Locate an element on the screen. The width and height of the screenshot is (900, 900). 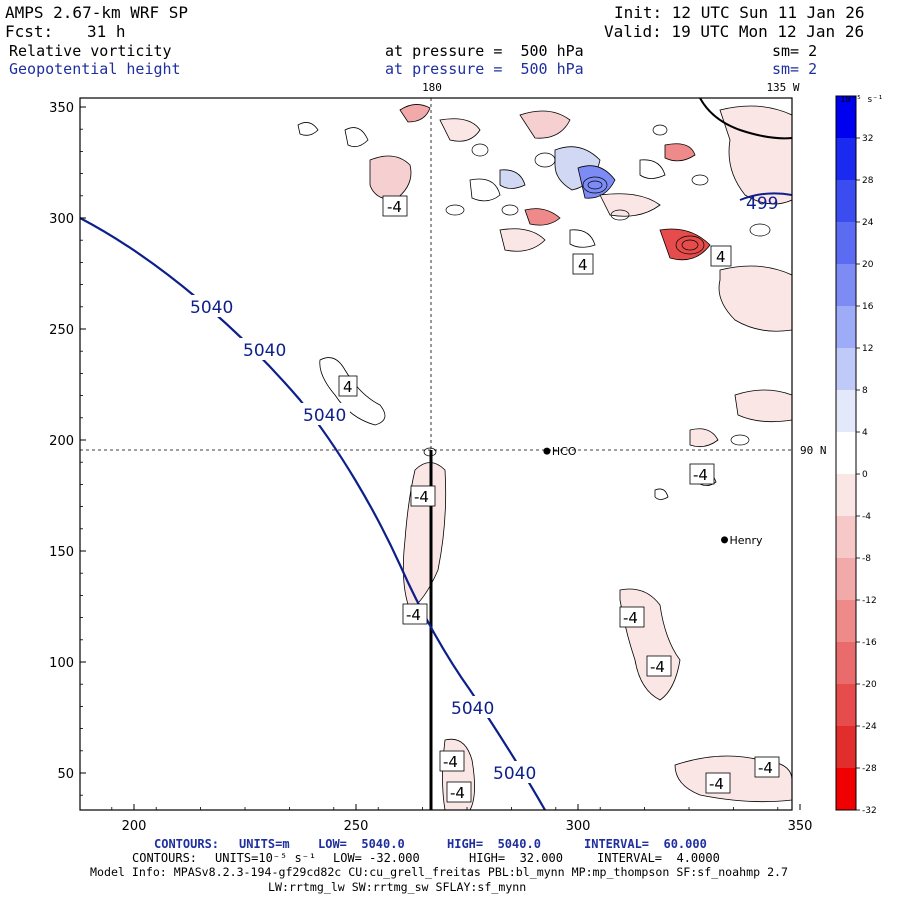
height-label-partial: 499 is located at coordinates (762, 204).